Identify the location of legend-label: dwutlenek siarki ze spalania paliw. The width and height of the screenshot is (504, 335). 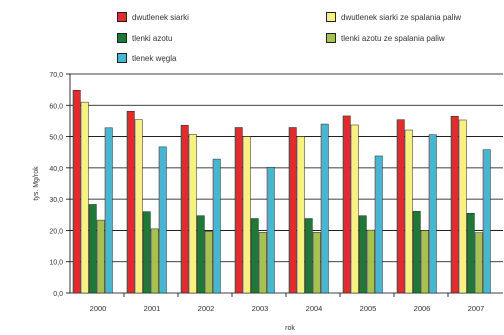
(401, 17).